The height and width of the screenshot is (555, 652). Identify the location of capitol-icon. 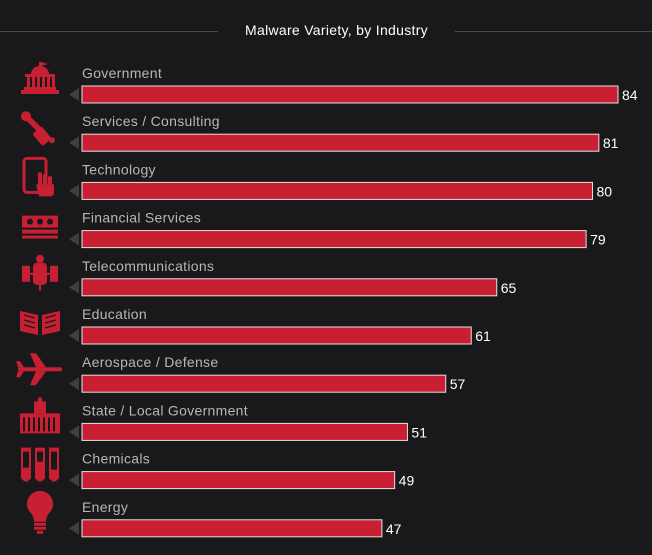
(40, 78).